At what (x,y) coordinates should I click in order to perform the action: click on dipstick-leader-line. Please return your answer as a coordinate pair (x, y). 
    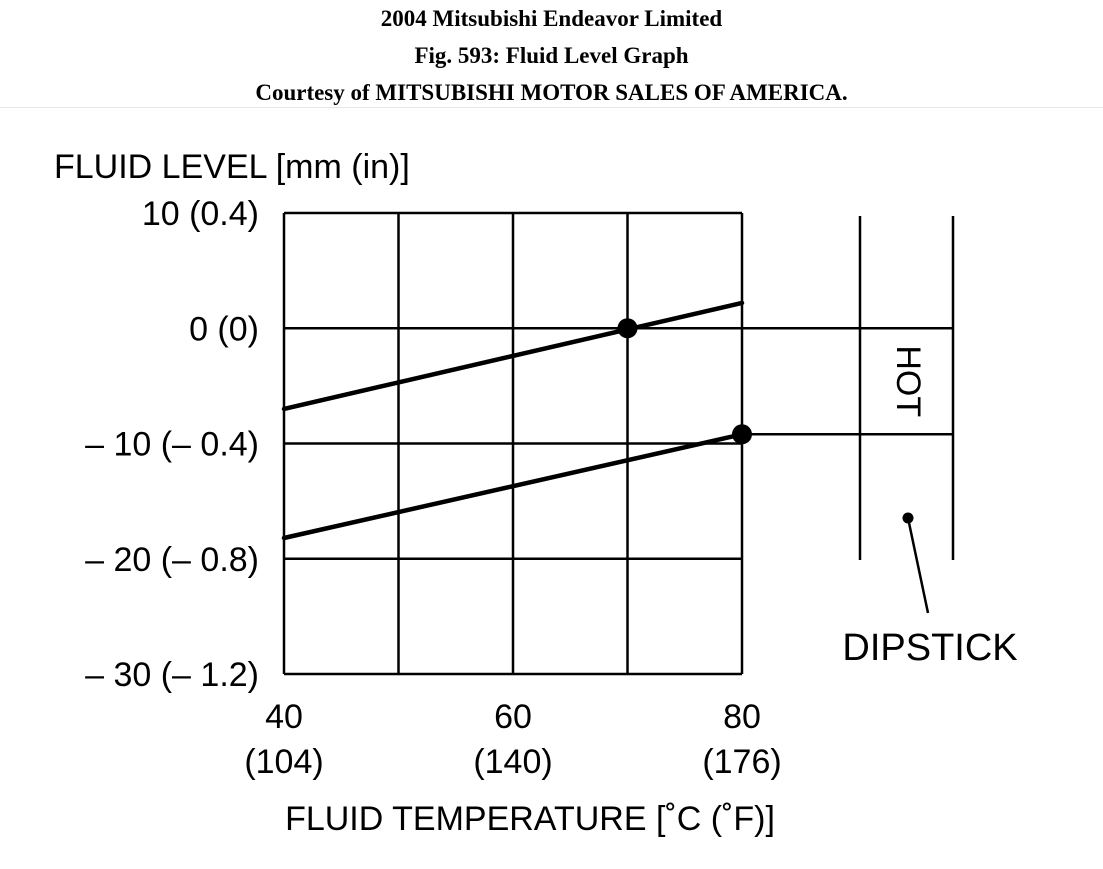
    Looking at the image, I should click on (918, 565).